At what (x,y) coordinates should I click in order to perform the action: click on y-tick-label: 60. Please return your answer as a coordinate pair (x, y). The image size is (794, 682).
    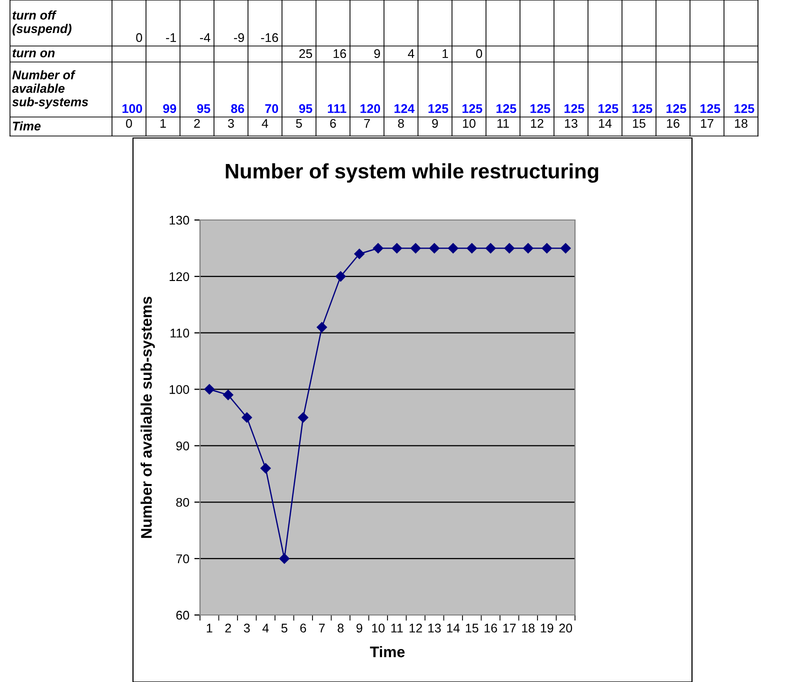
    Looking at the image, I should click on (183, 615).